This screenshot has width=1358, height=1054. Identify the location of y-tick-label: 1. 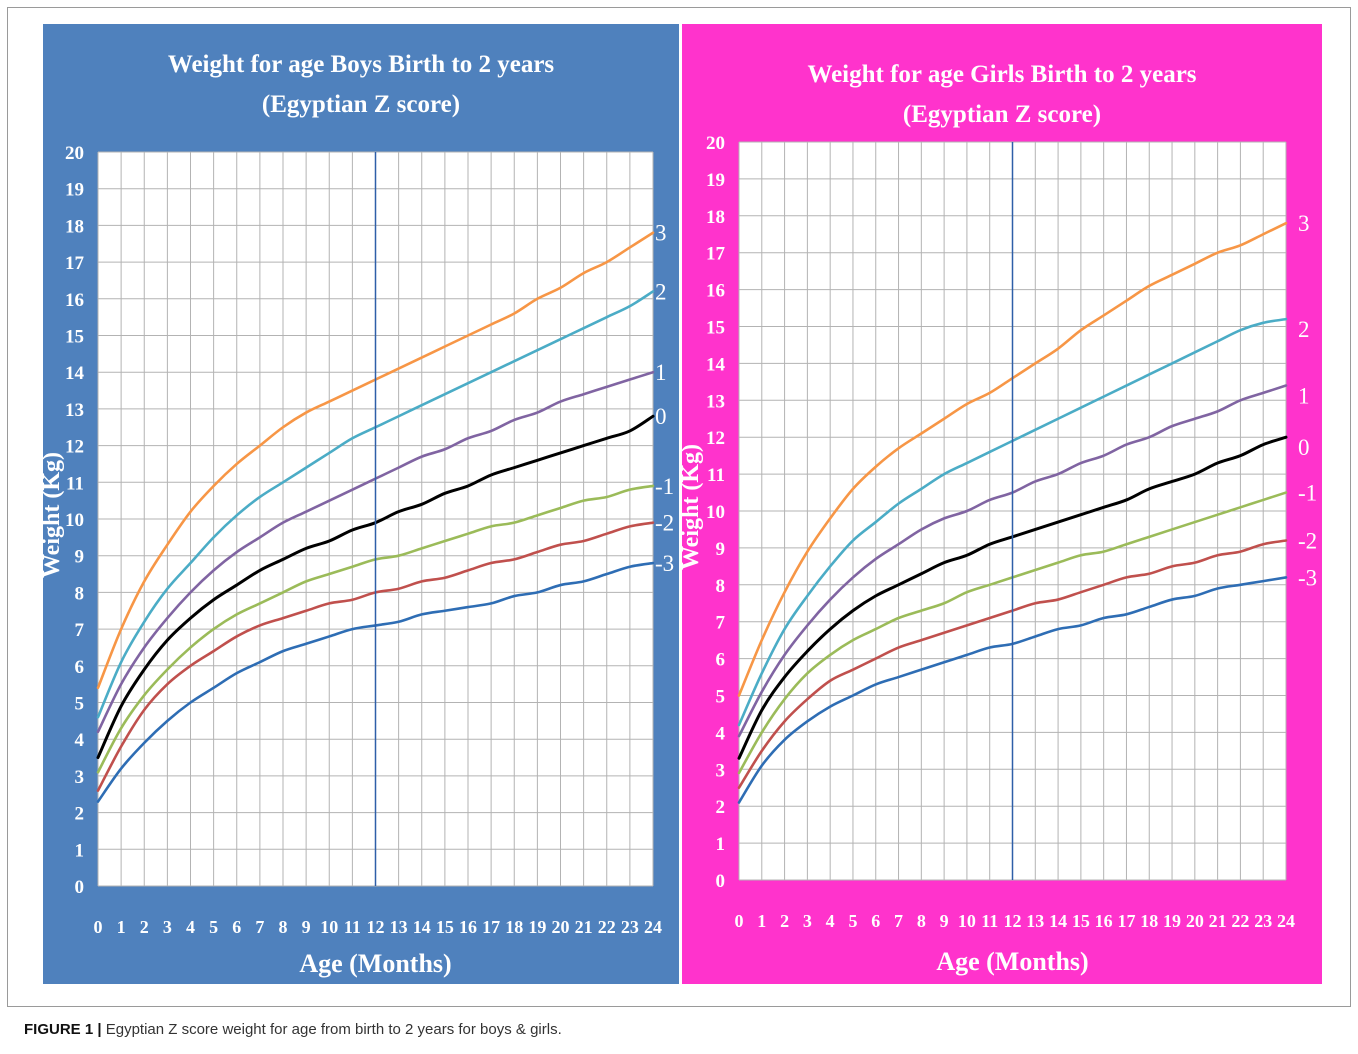
(80, 850).